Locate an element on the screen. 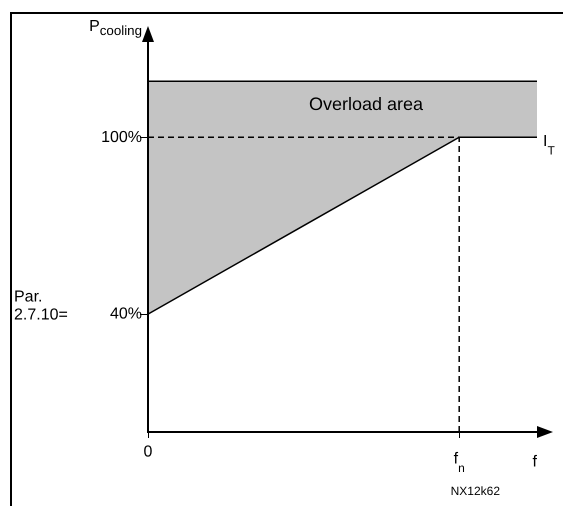  text: NX12k62 is located at coordinates (475, 491).